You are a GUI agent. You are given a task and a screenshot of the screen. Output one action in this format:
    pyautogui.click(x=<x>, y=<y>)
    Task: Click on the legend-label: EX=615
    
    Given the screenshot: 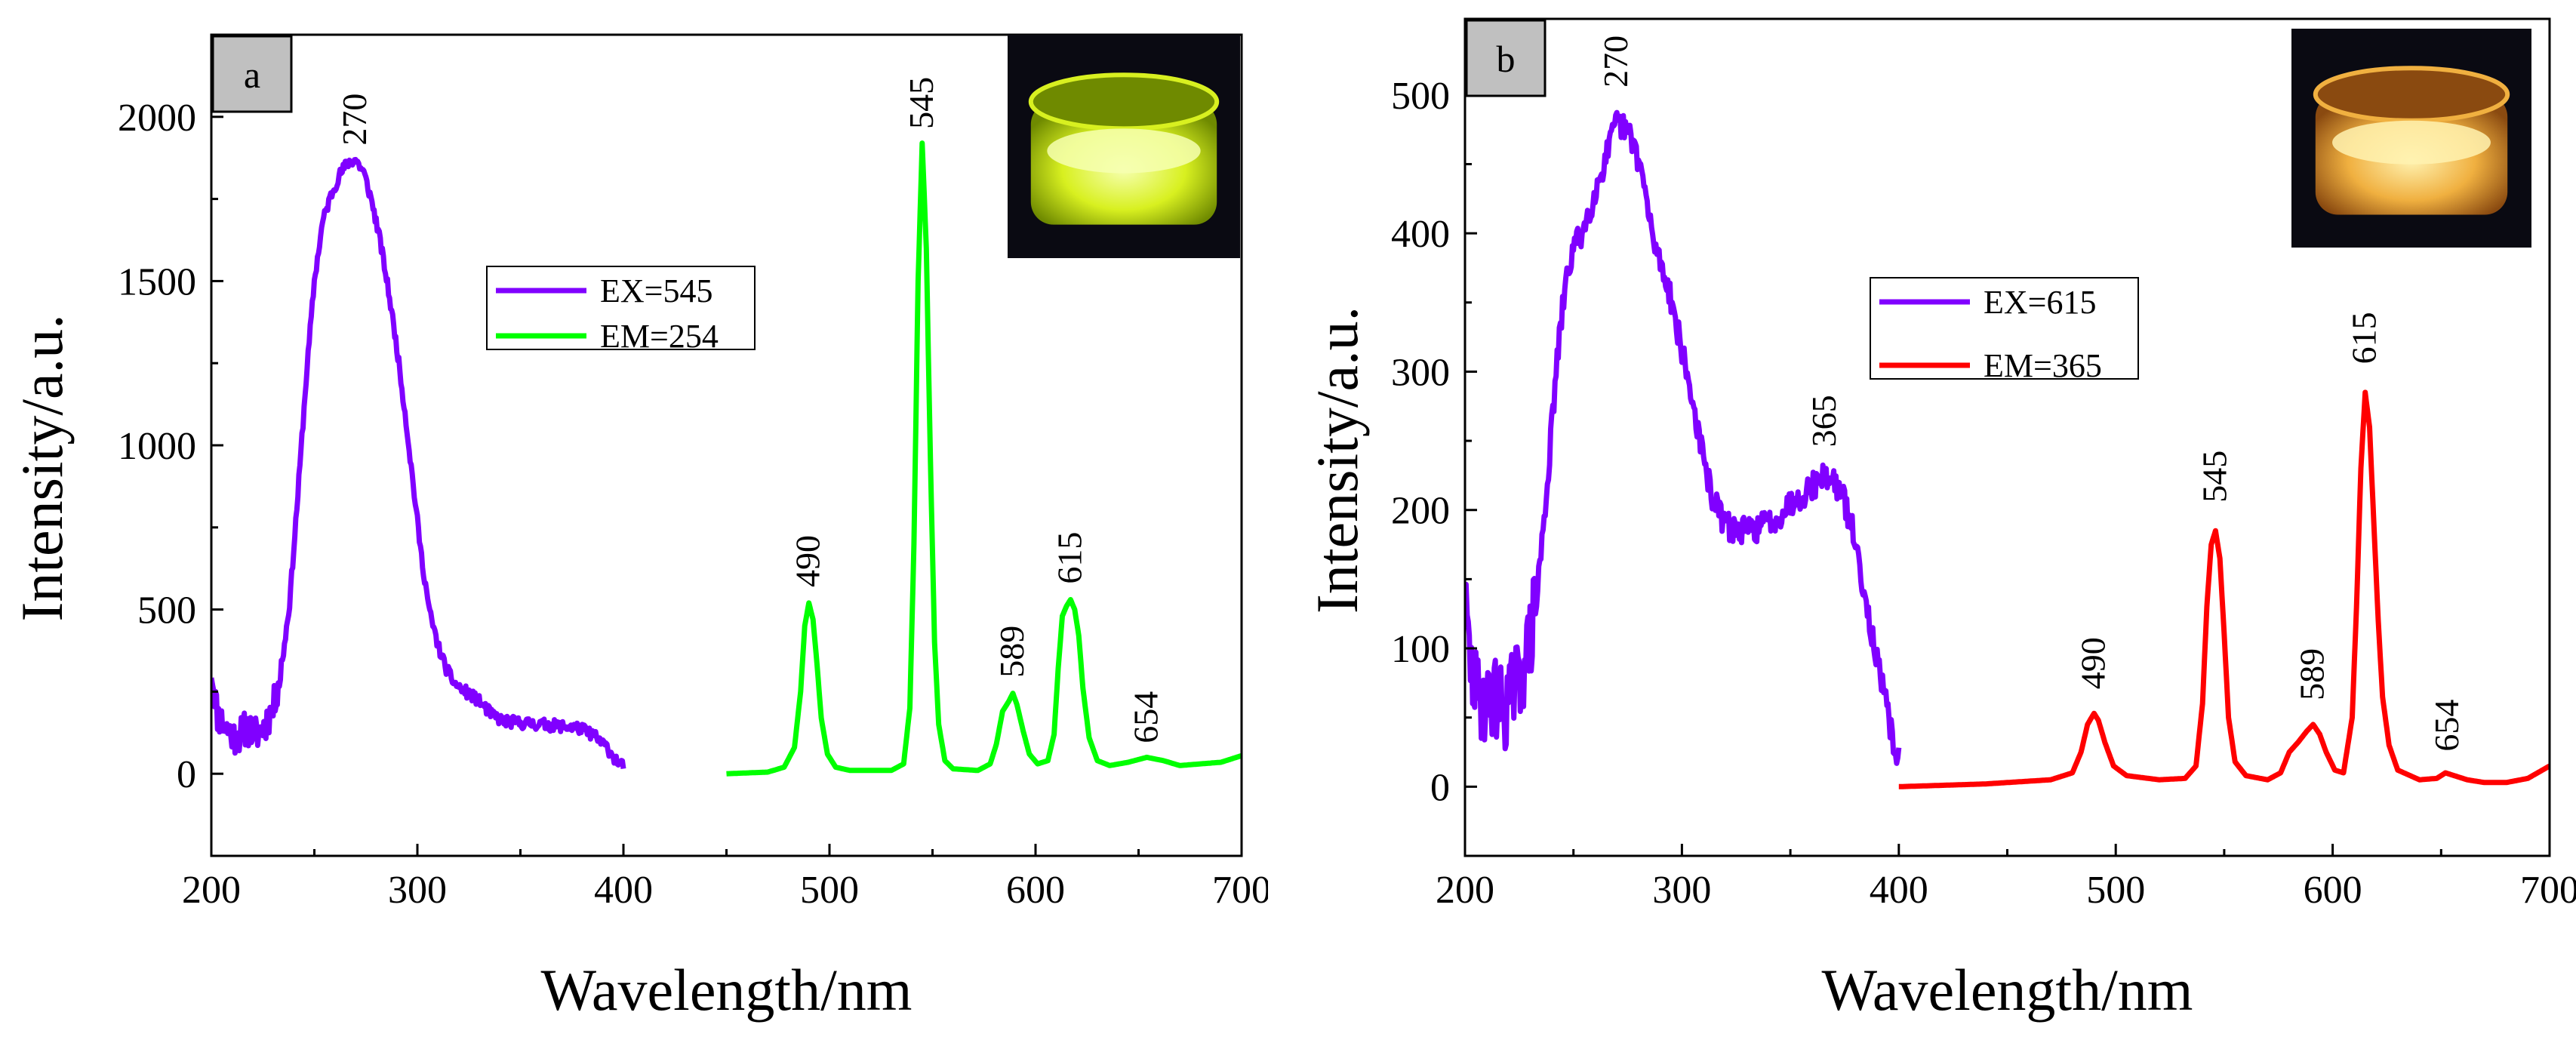 What is the action you would take?
    pyautogui.click(x=2040, y=302)
    